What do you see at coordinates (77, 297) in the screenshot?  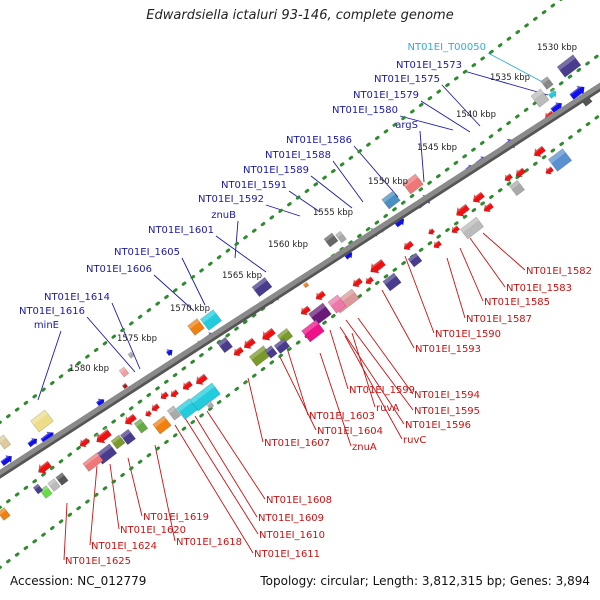 I see `upper-gene-label-15: NT01EI_1614` at bounding box center [77, 297].